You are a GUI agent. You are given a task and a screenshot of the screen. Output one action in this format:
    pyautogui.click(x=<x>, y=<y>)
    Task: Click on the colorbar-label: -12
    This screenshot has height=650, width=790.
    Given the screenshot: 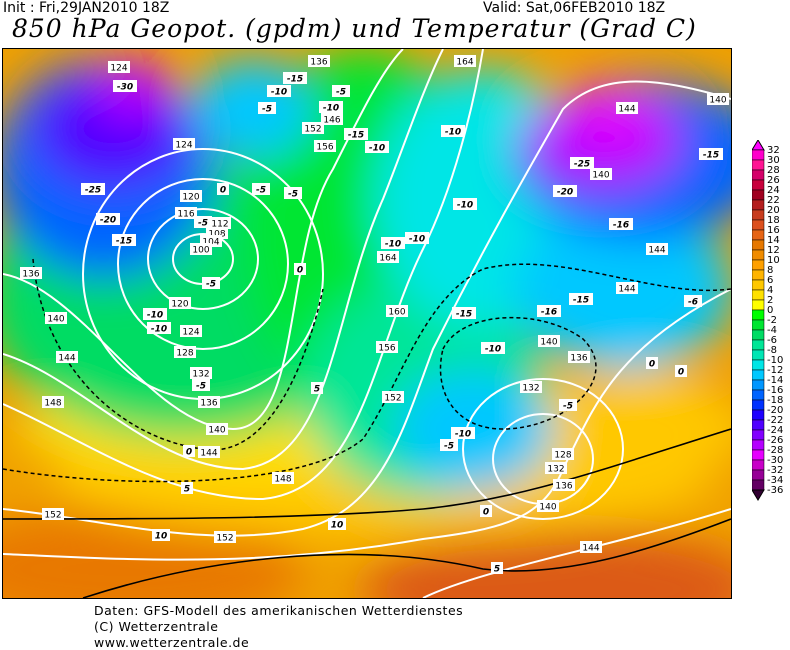 What is the action you would take?
    pyautogui.click(x=775, y=370)
    